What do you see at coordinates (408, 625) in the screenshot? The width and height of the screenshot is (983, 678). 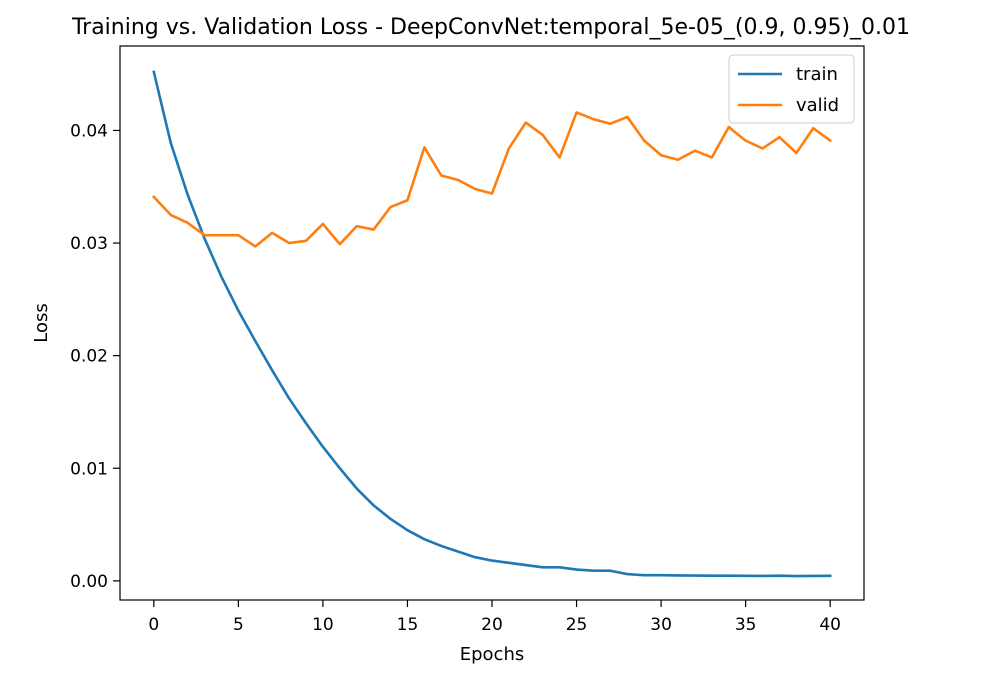 I see `x-tick-label: 15` at bounding box center [408, 625].